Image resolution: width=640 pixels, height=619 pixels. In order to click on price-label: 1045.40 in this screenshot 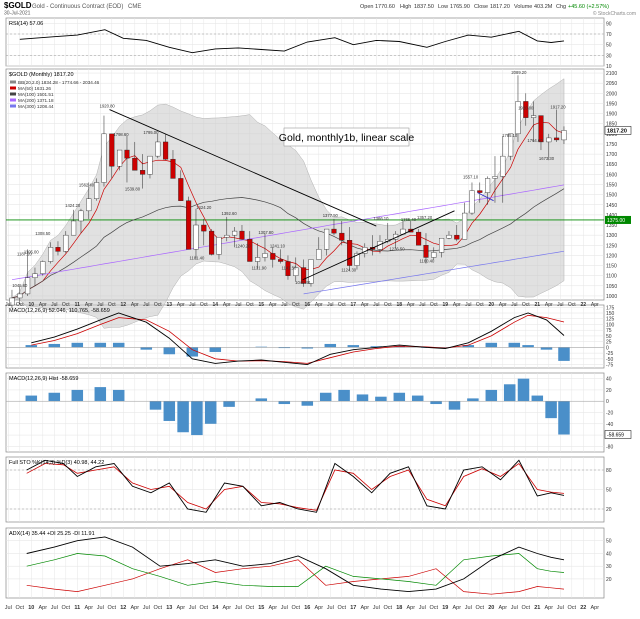, I will do `click(303, 282)`.